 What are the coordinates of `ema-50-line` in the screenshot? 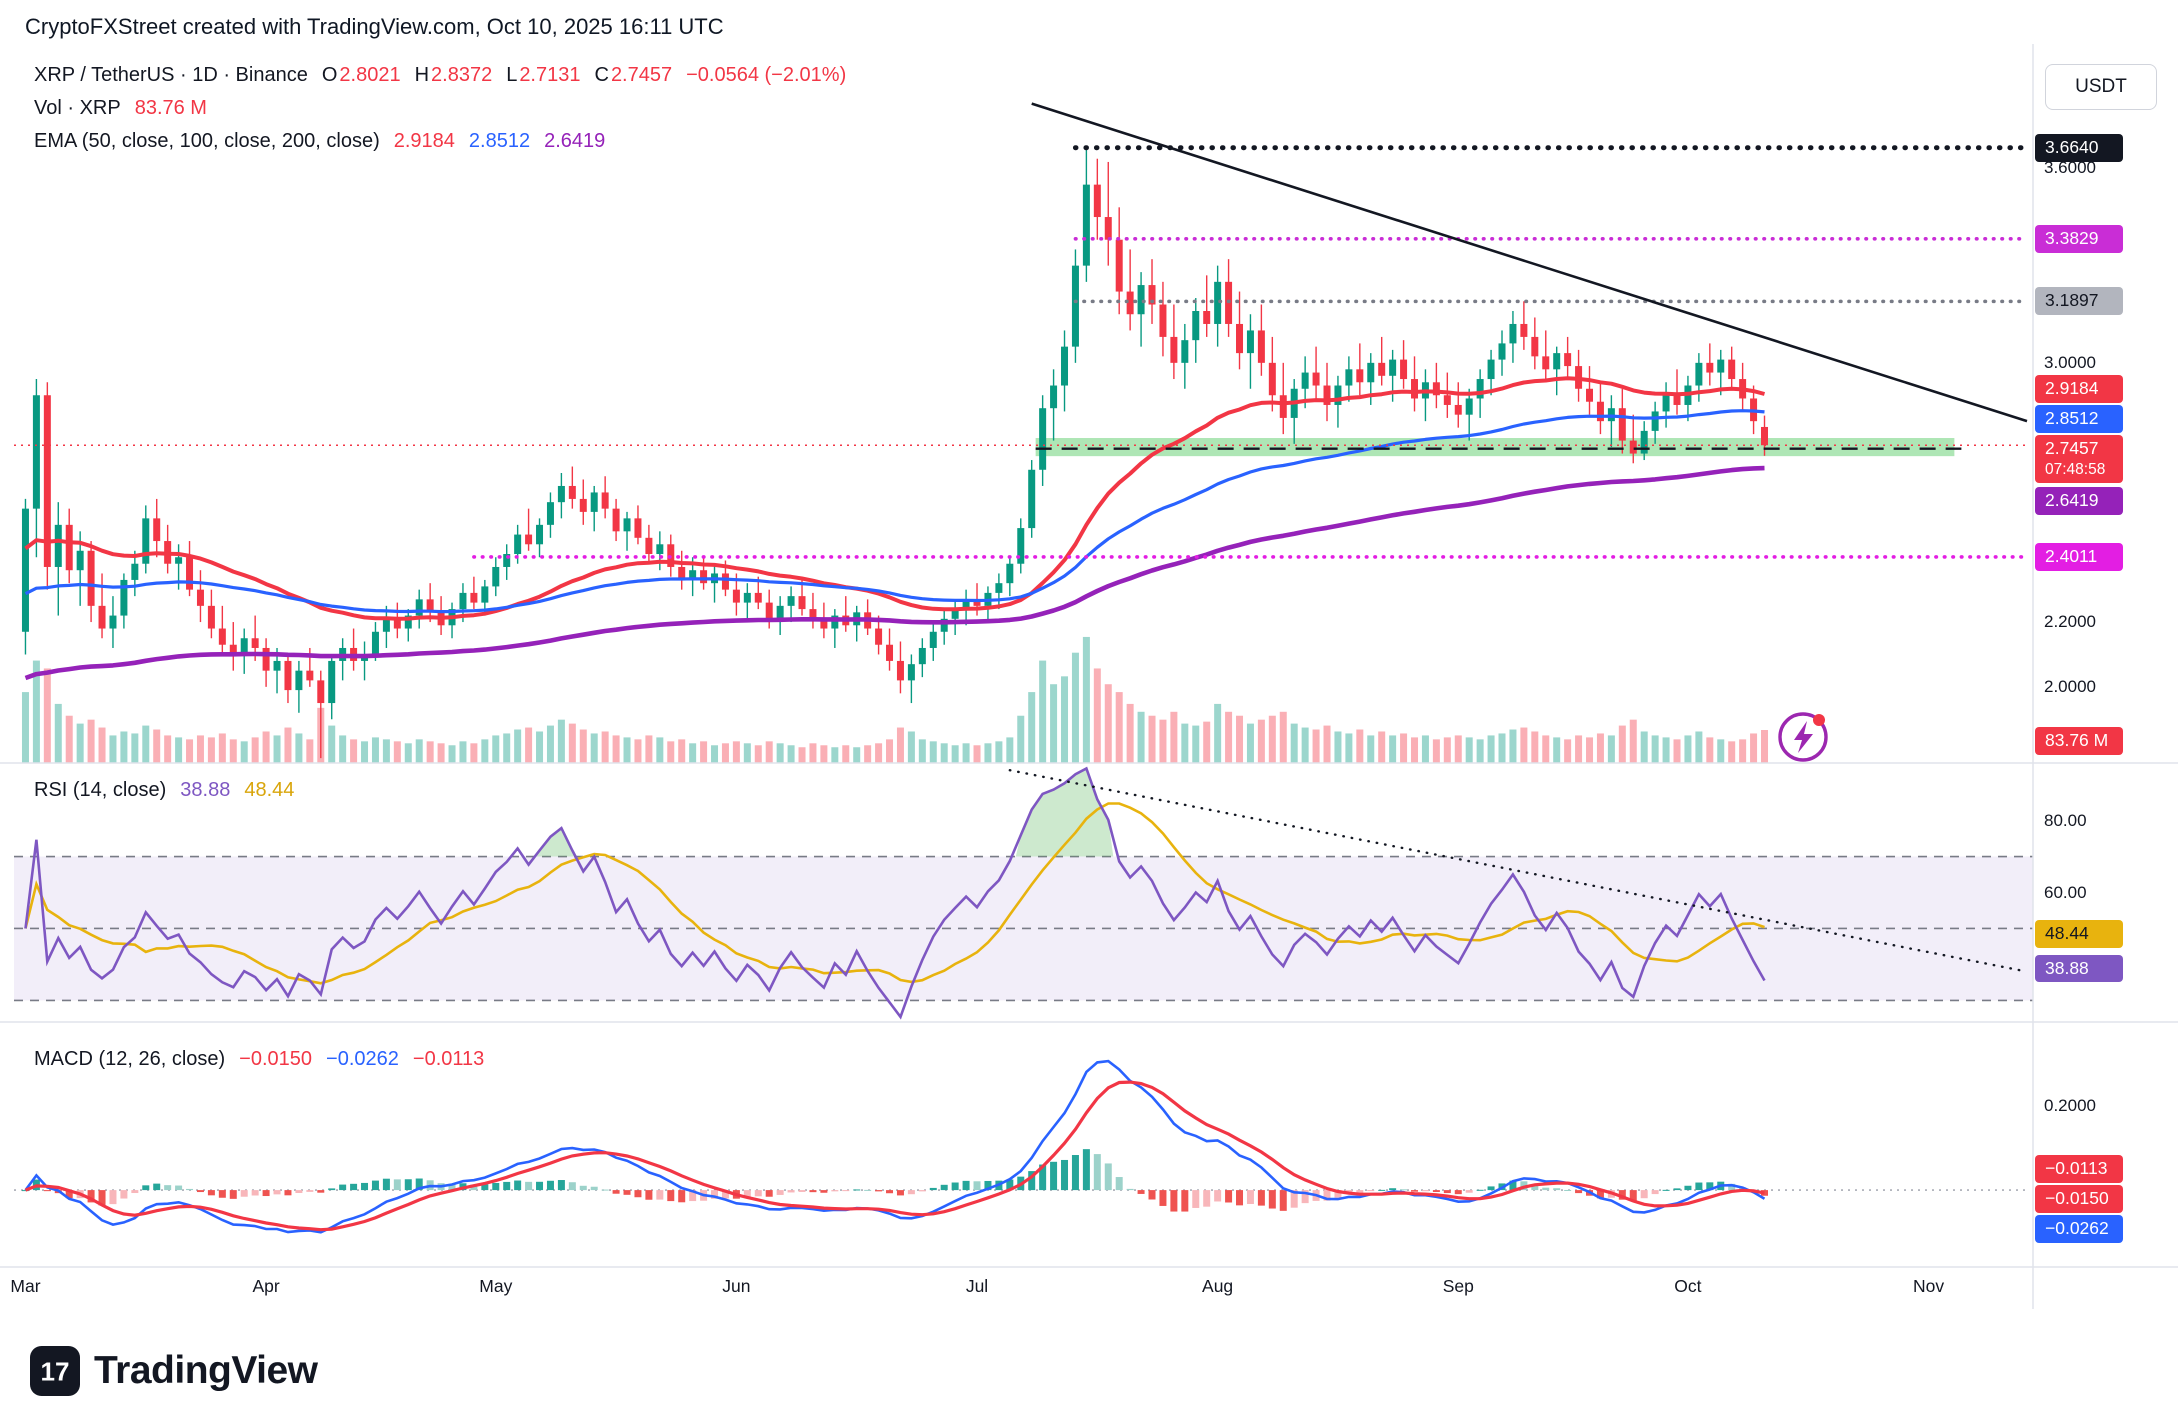 It's located at (895, 498).